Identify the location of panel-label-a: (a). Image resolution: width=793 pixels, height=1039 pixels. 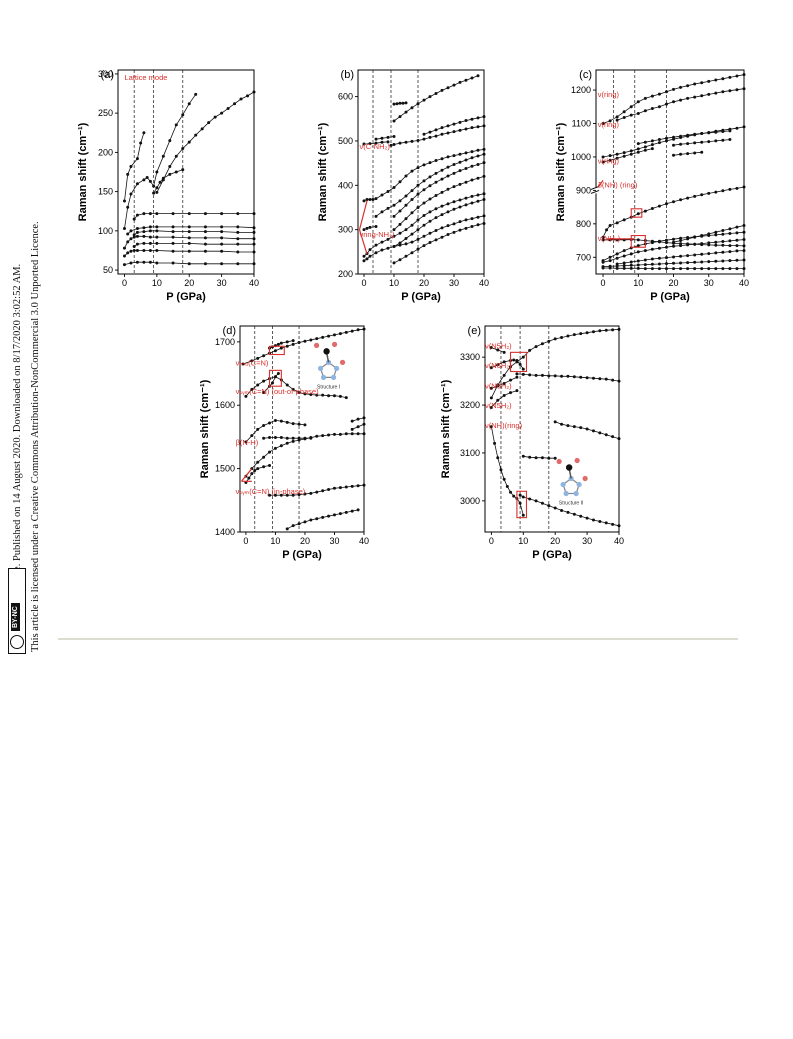
(107, 75).